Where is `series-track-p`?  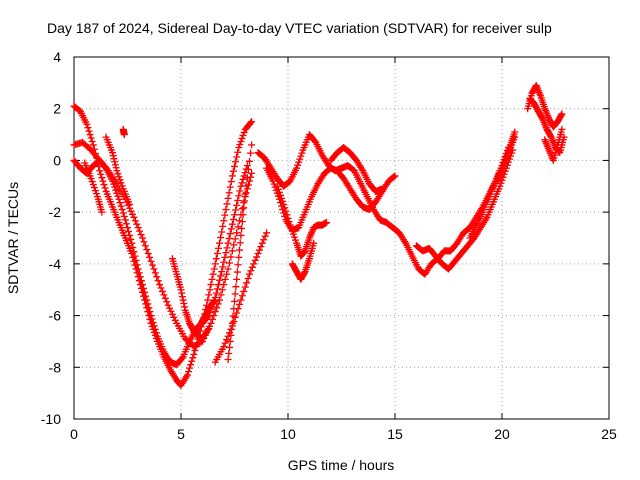
series-track-p is located at coordinates (464, 209).